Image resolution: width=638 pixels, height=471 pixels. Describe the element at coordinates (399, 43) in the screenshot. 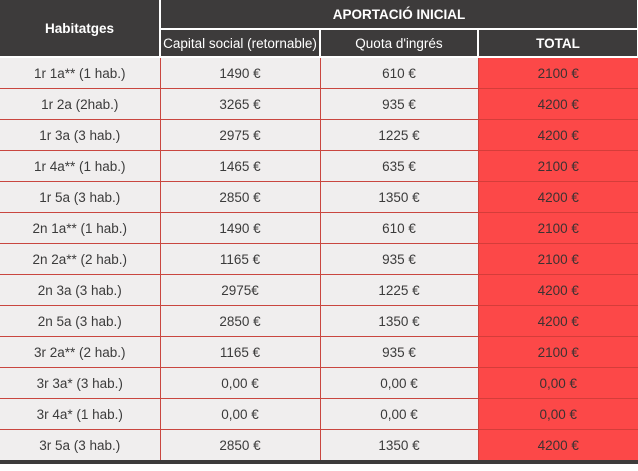

I see `col-header-quota-ingres: Quota d'ingrés` at that location.